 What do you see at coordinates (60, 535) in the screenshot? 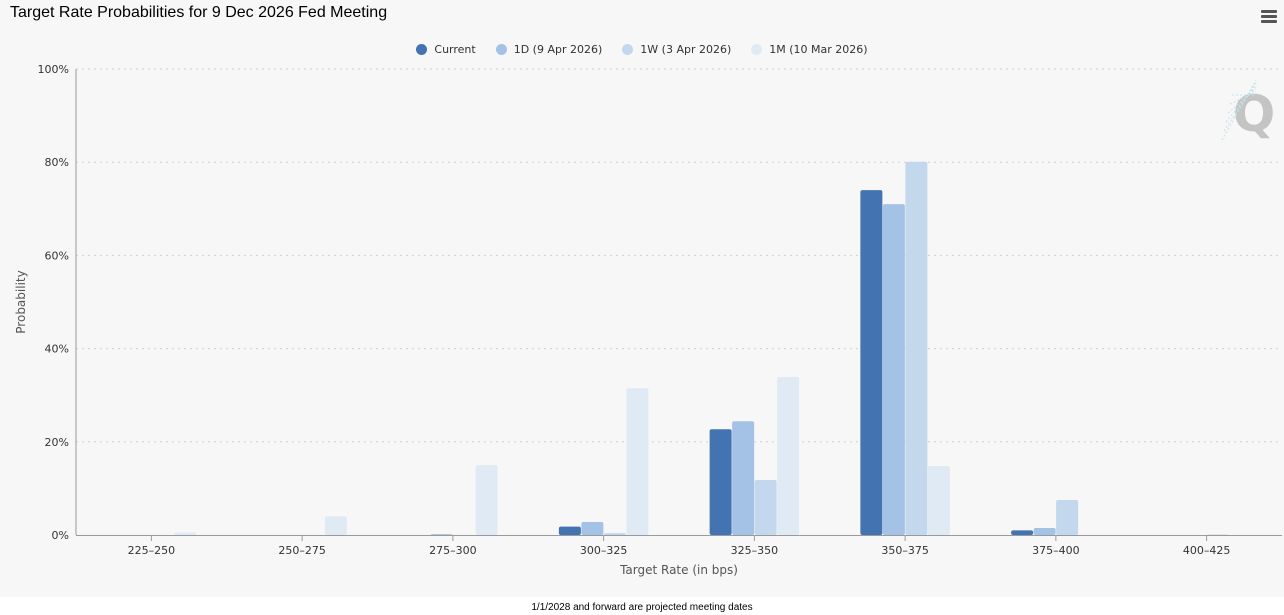
I see `y-tick-label: 0%` at bounding box center [60, 535].